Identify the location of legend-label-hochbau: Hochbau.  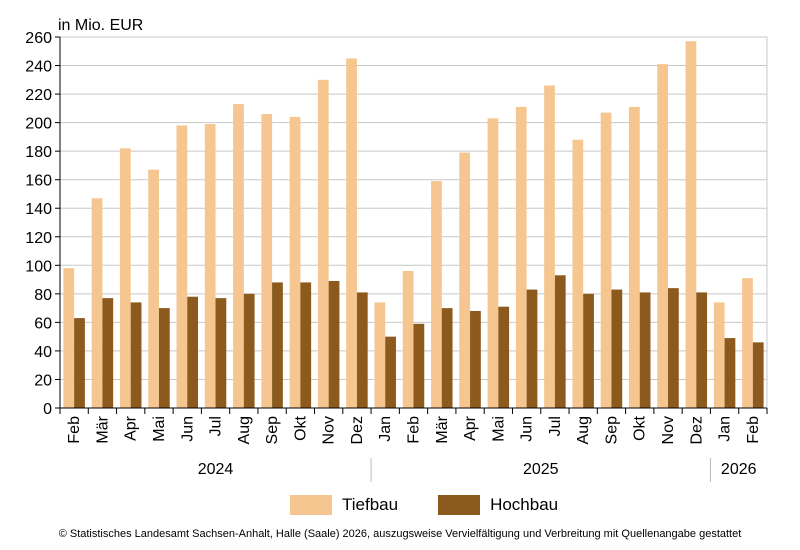
(524, 504).